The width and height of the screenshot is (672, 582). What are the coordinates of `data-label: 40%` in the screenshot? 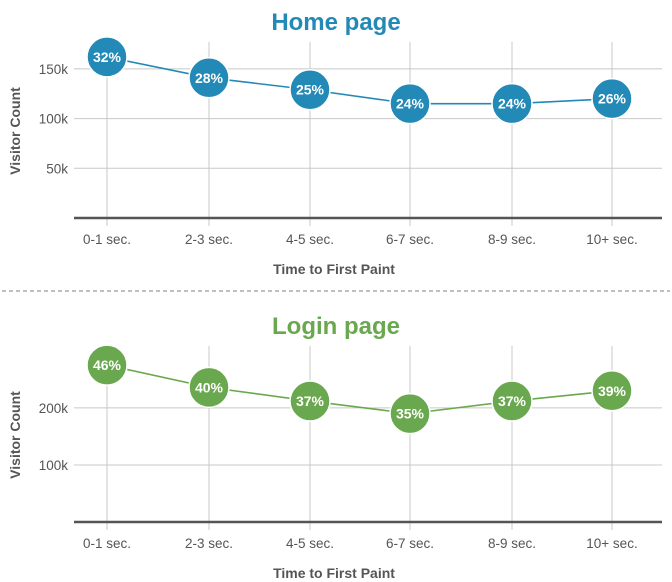 It's located at (209, 387).